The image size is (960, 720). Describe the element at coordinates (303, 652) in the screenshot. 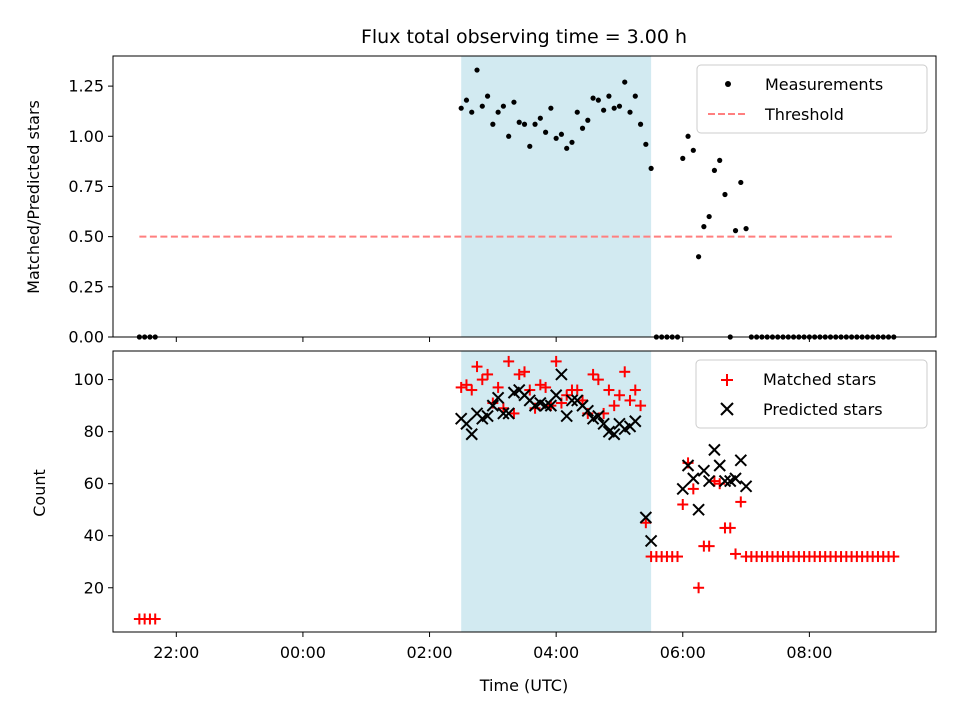

I see `x-tick-label: 00:00` at that location.